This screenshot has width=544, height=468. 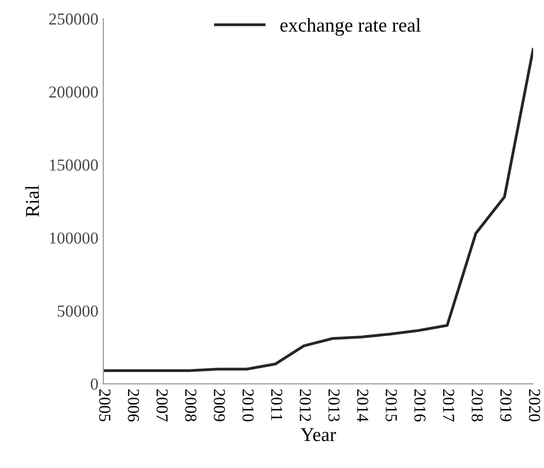 What do you see at coordinates (334, 405) in the screenshot?
I see `x-tick-label: 2013` at bounding box center [334, 405].